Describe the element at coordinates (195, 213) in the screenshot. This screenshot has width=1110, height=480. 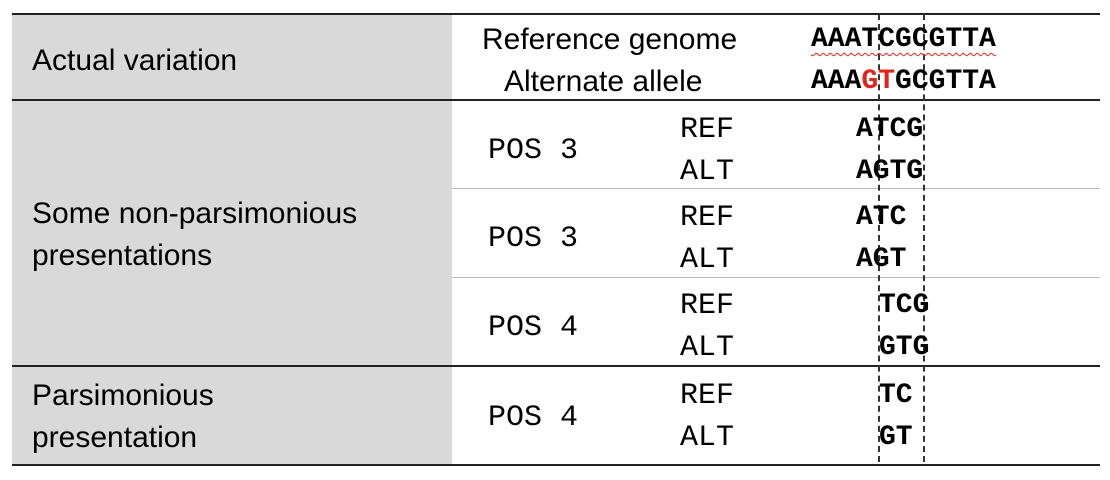
I see `row-label-nonparsimonious-line1: Some non-parsimonious` at that location.